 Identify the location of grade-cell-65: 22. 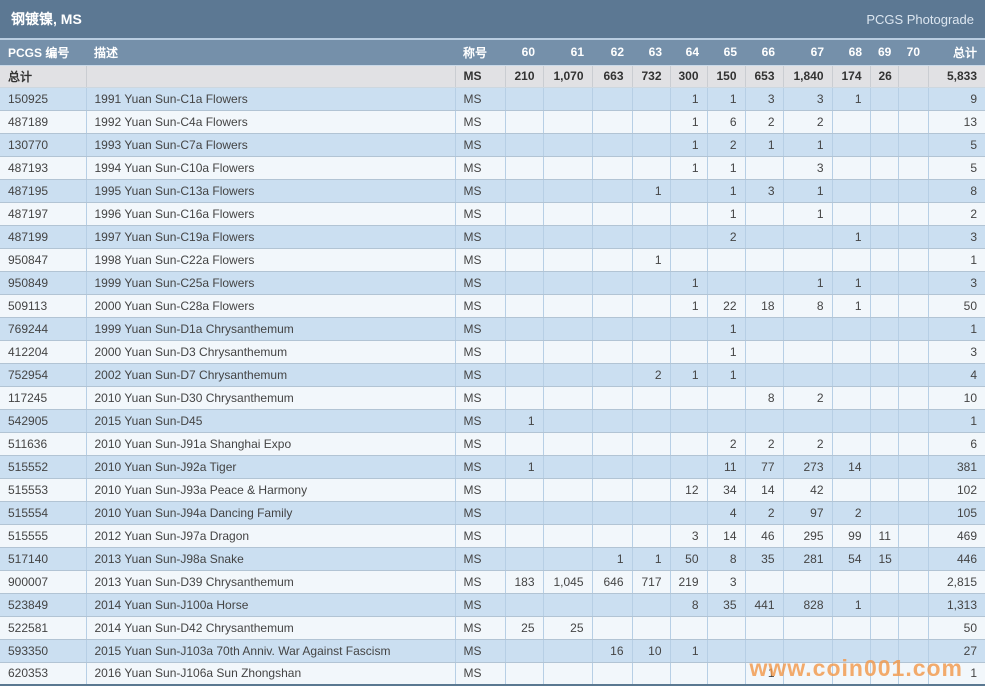
(726, 306).